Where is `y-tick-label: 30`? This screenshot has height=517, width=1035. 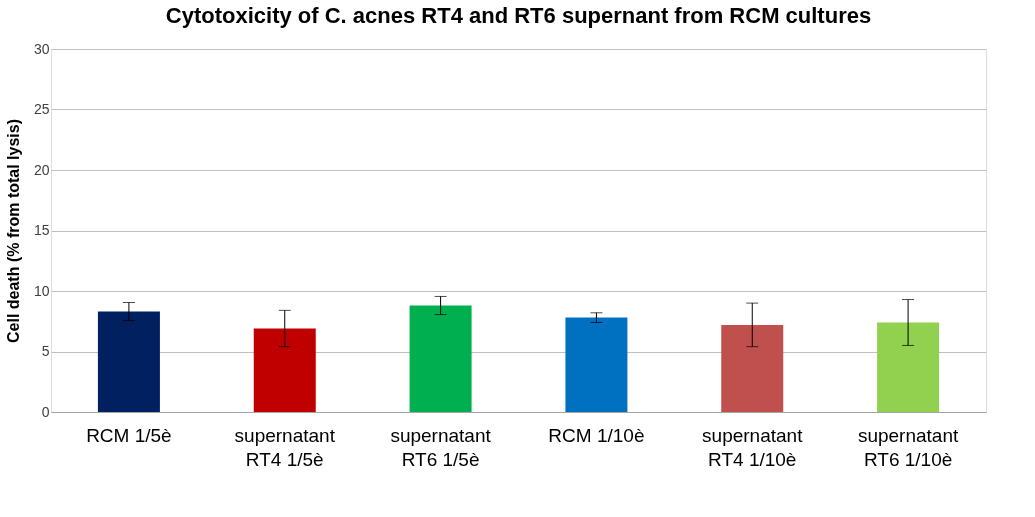 y-tick-label: 30 is located at coordinates (41, 48).